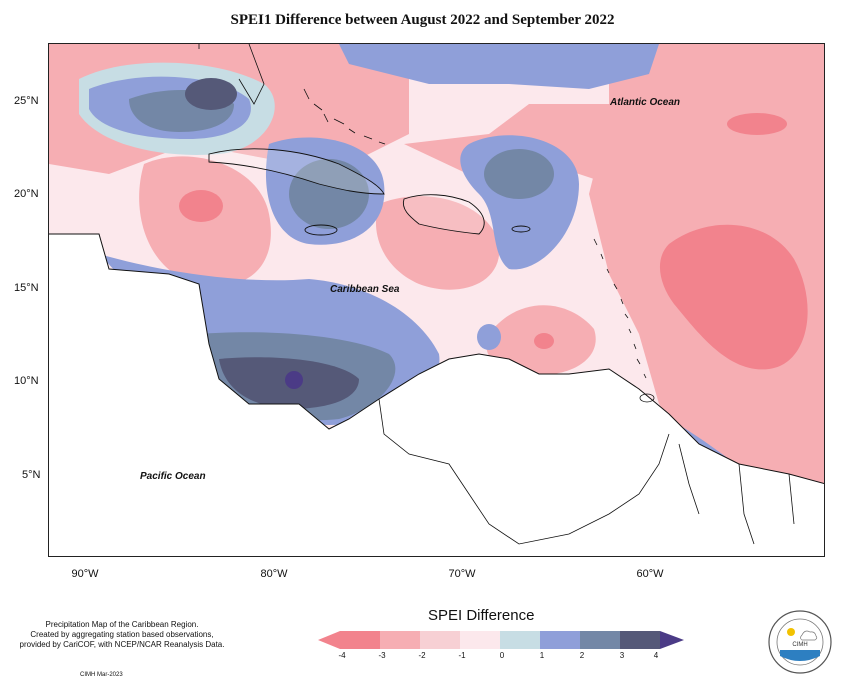 This screenshot has height=684, width=845. What do you see at coordinates (809, 635) in the screenshot?
I see `cloud-icon` at bounding box center [809, 635].